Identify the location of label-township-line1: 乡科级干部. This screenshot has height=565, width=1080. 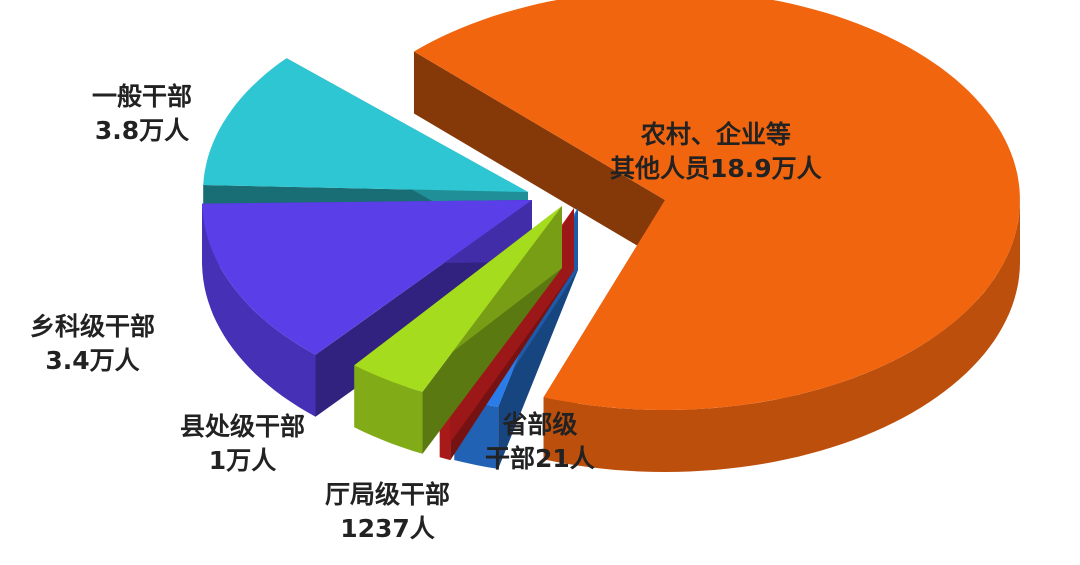
(93, 326).